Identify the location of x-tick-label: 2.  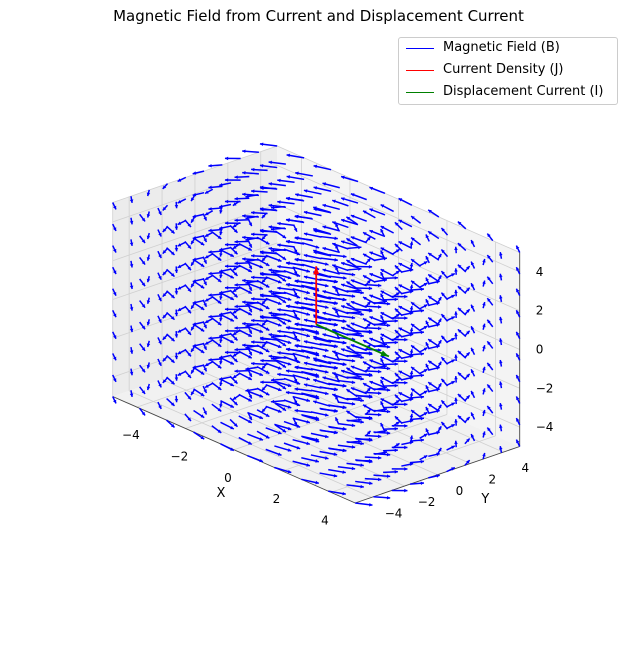
(277, 499).